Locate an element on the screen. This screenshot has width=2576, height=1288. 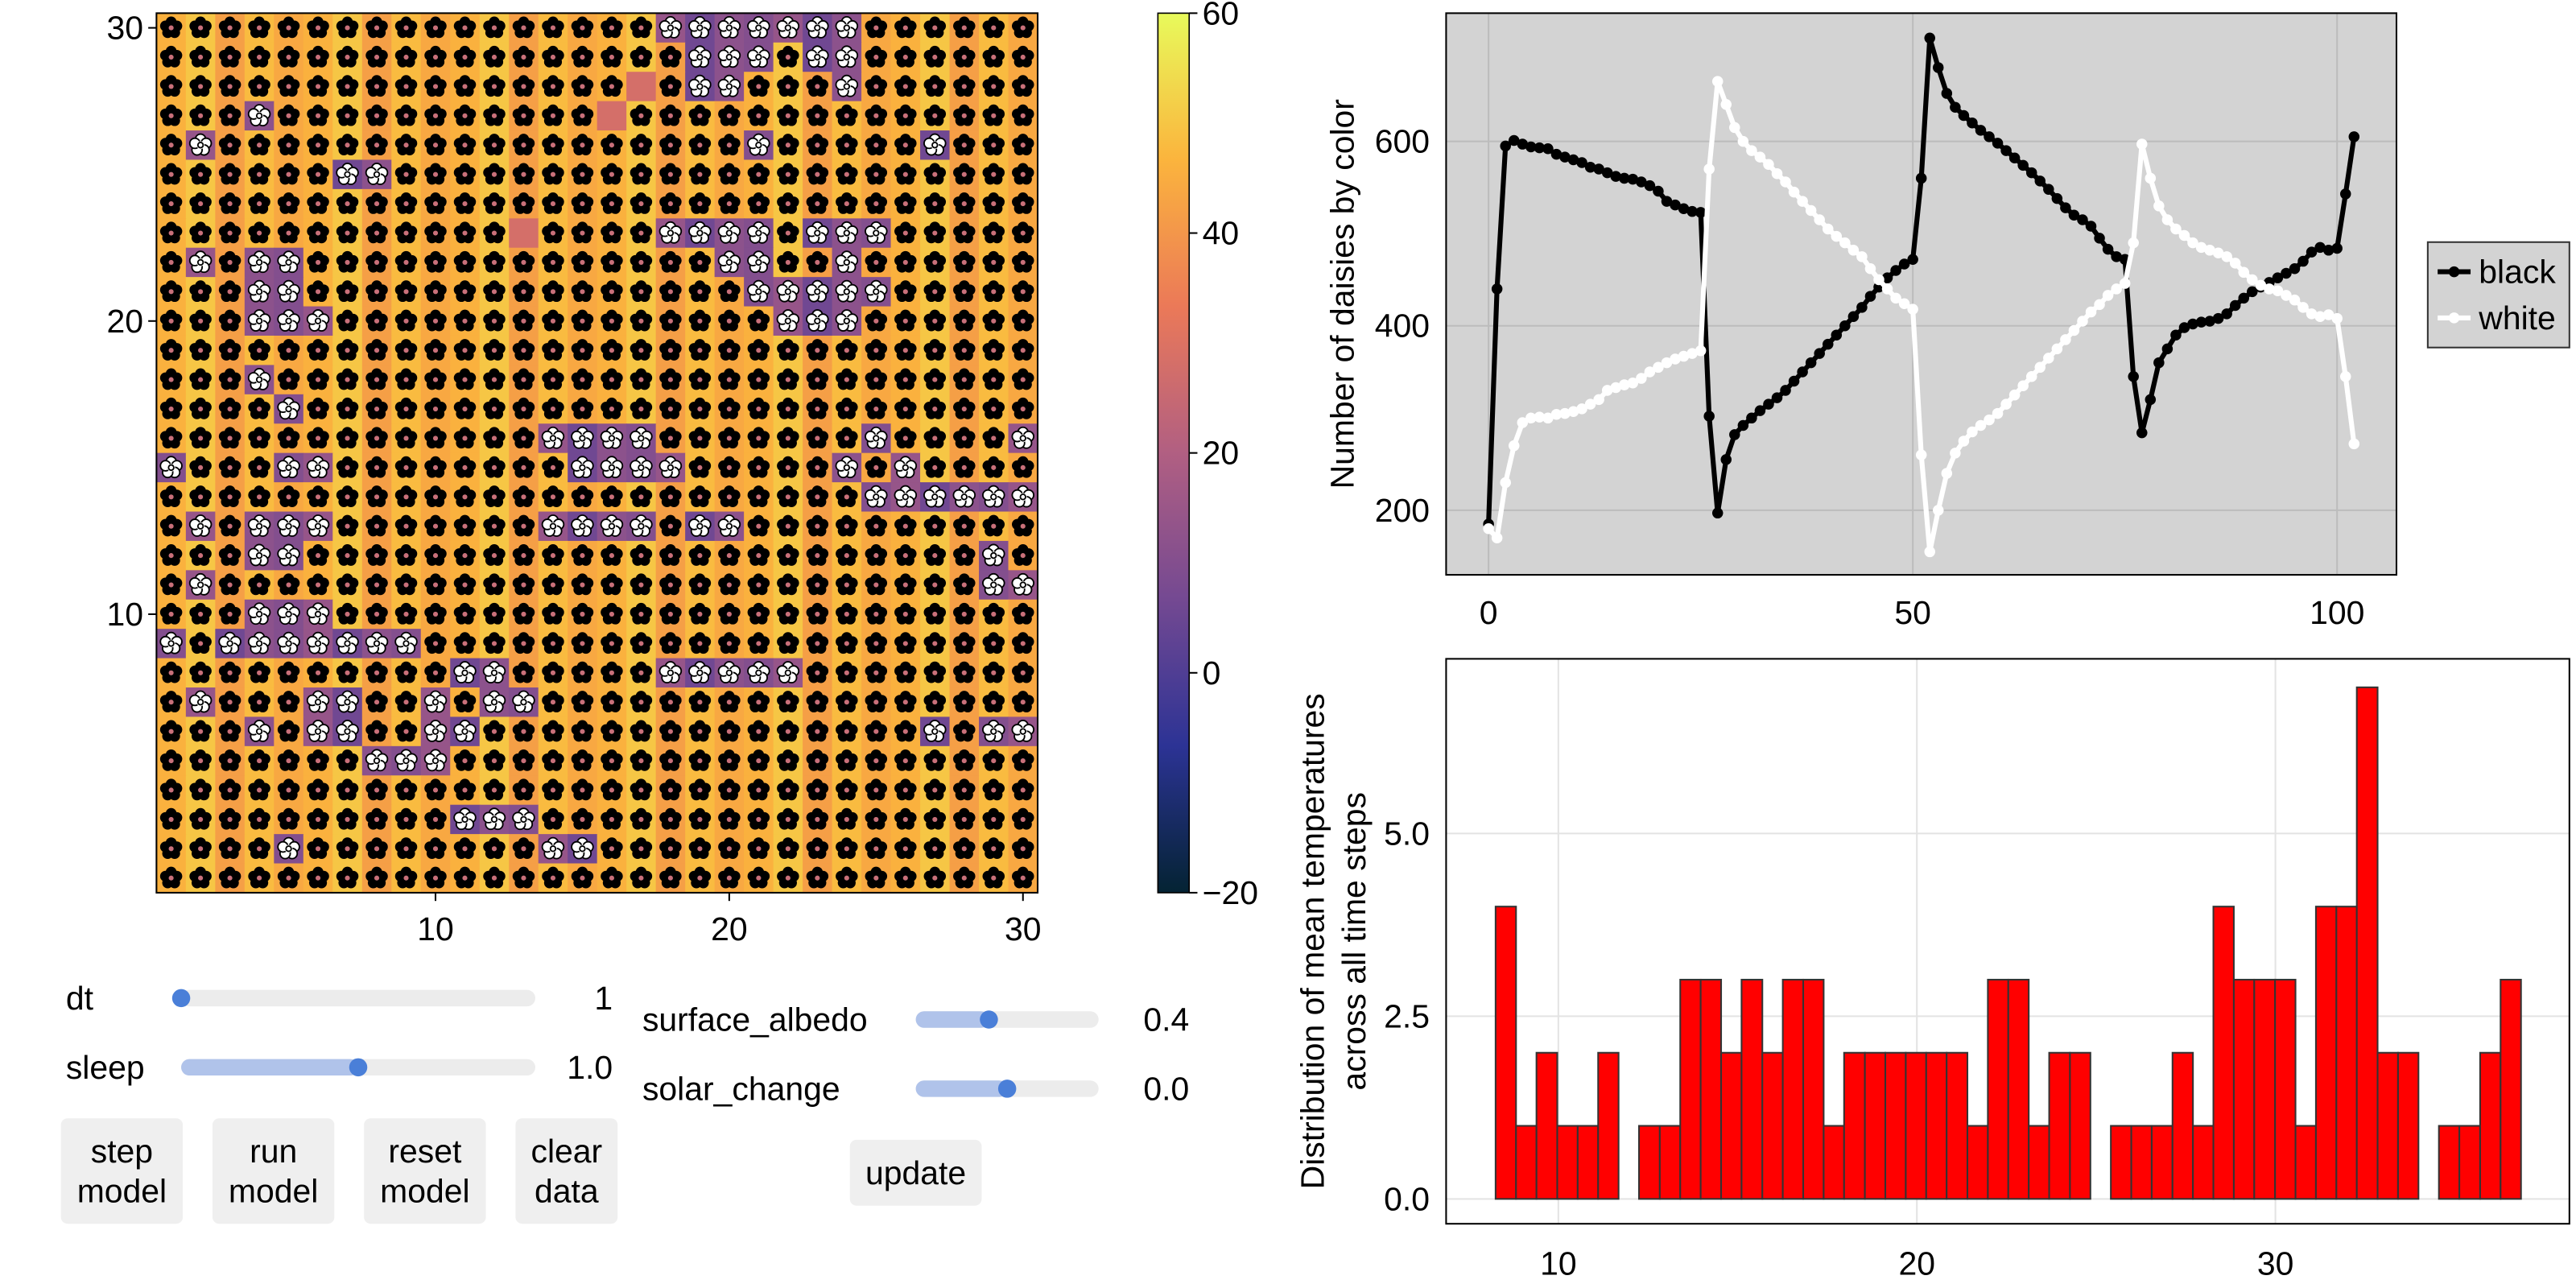
button: update is located at coordinates (915, 1172).